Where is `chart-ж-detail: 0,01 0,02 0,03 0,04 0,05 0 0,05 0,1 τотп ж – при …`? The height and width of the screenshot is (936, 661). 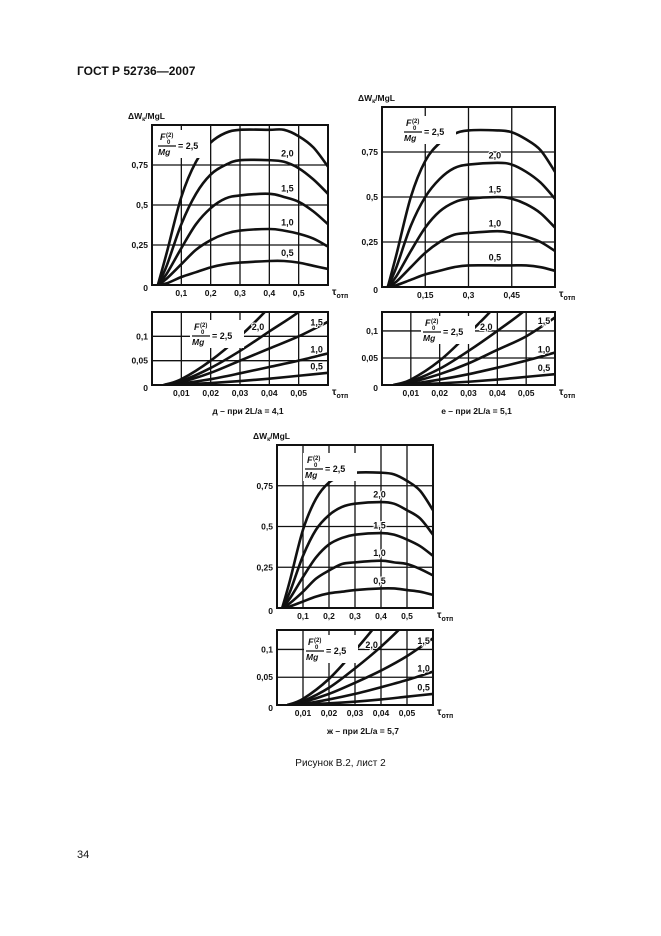 chart-ж-detail: 0,01 0,02 0,03 0,04 0,05 0 0,05 0,1 τотп ж – при … is located at coordinates (354, 682).